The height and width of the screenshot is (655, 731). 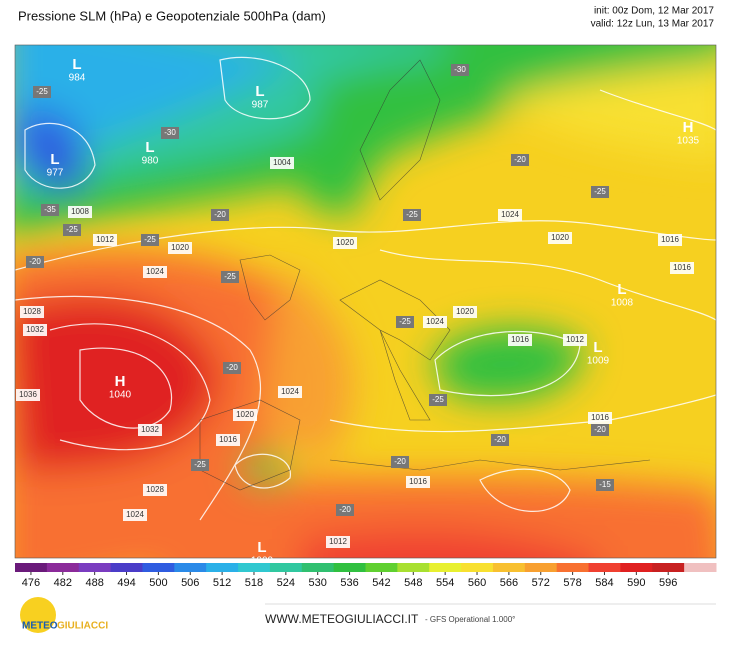 I want to click on logo-a: METEO, so click(x=40, y=626).